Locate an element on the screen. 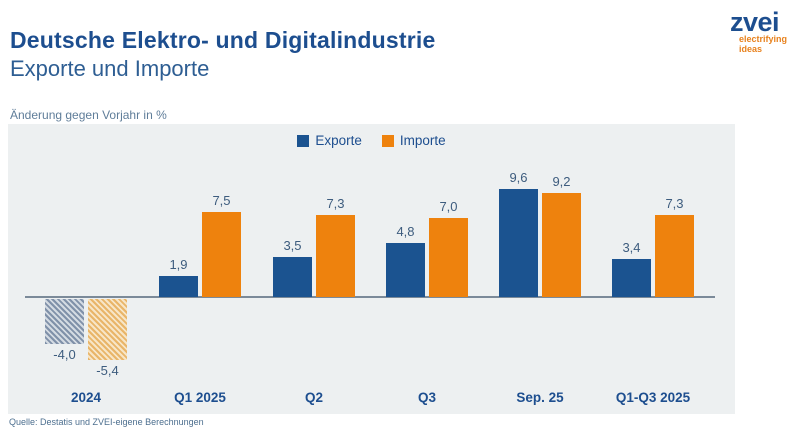 The width and height of the screenshot is (800, 446). value-label-importe-Q1-Q3 2025: 7,3 is located at coordinates (674, 203).